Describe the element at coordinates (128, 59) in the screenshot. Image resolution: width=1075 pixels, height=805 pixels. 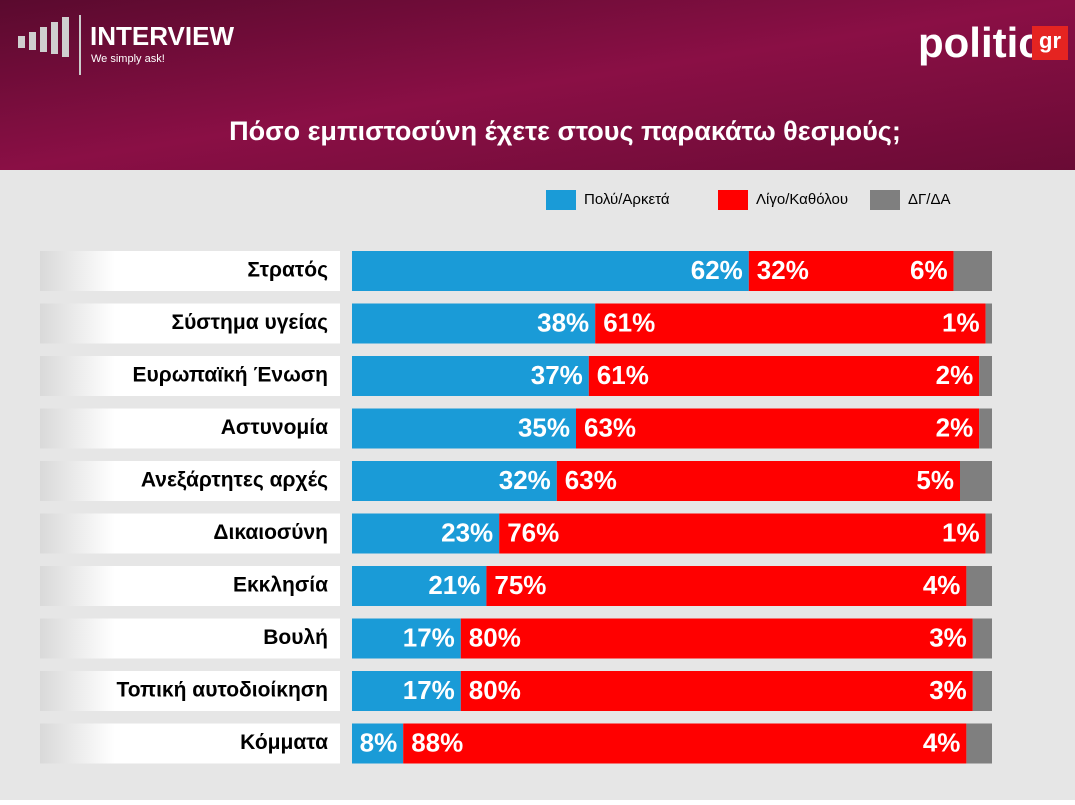
I see `brand-tagline: We simply ask!` at that location.